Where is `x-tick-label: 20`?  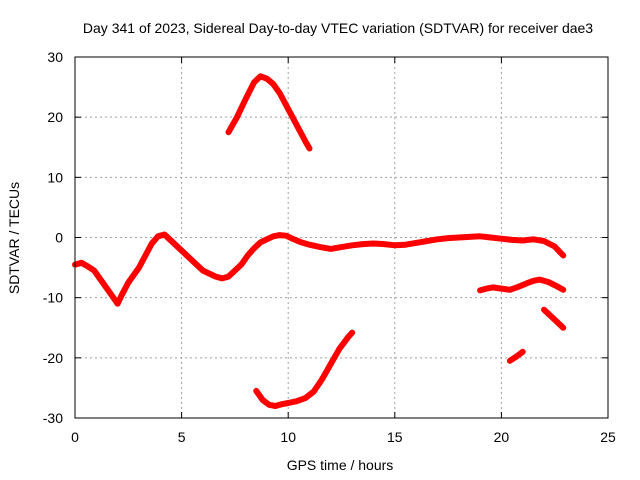
x-tick-label: 20 is located at coordinates (502, 437).